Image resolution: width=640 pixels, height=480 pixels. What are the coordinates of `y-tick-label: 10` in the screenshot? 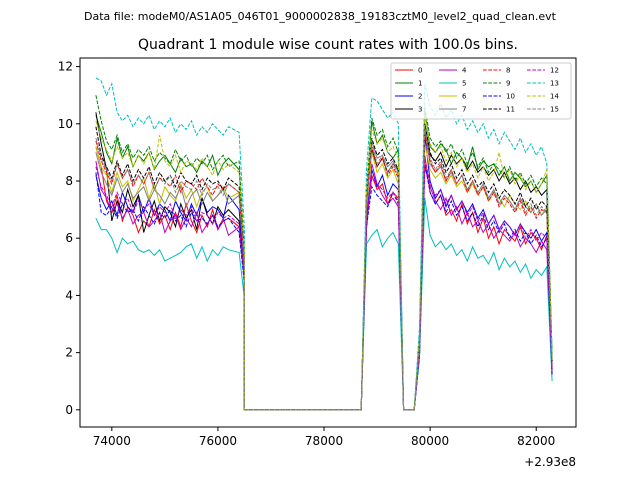 It's located at (65, 124).